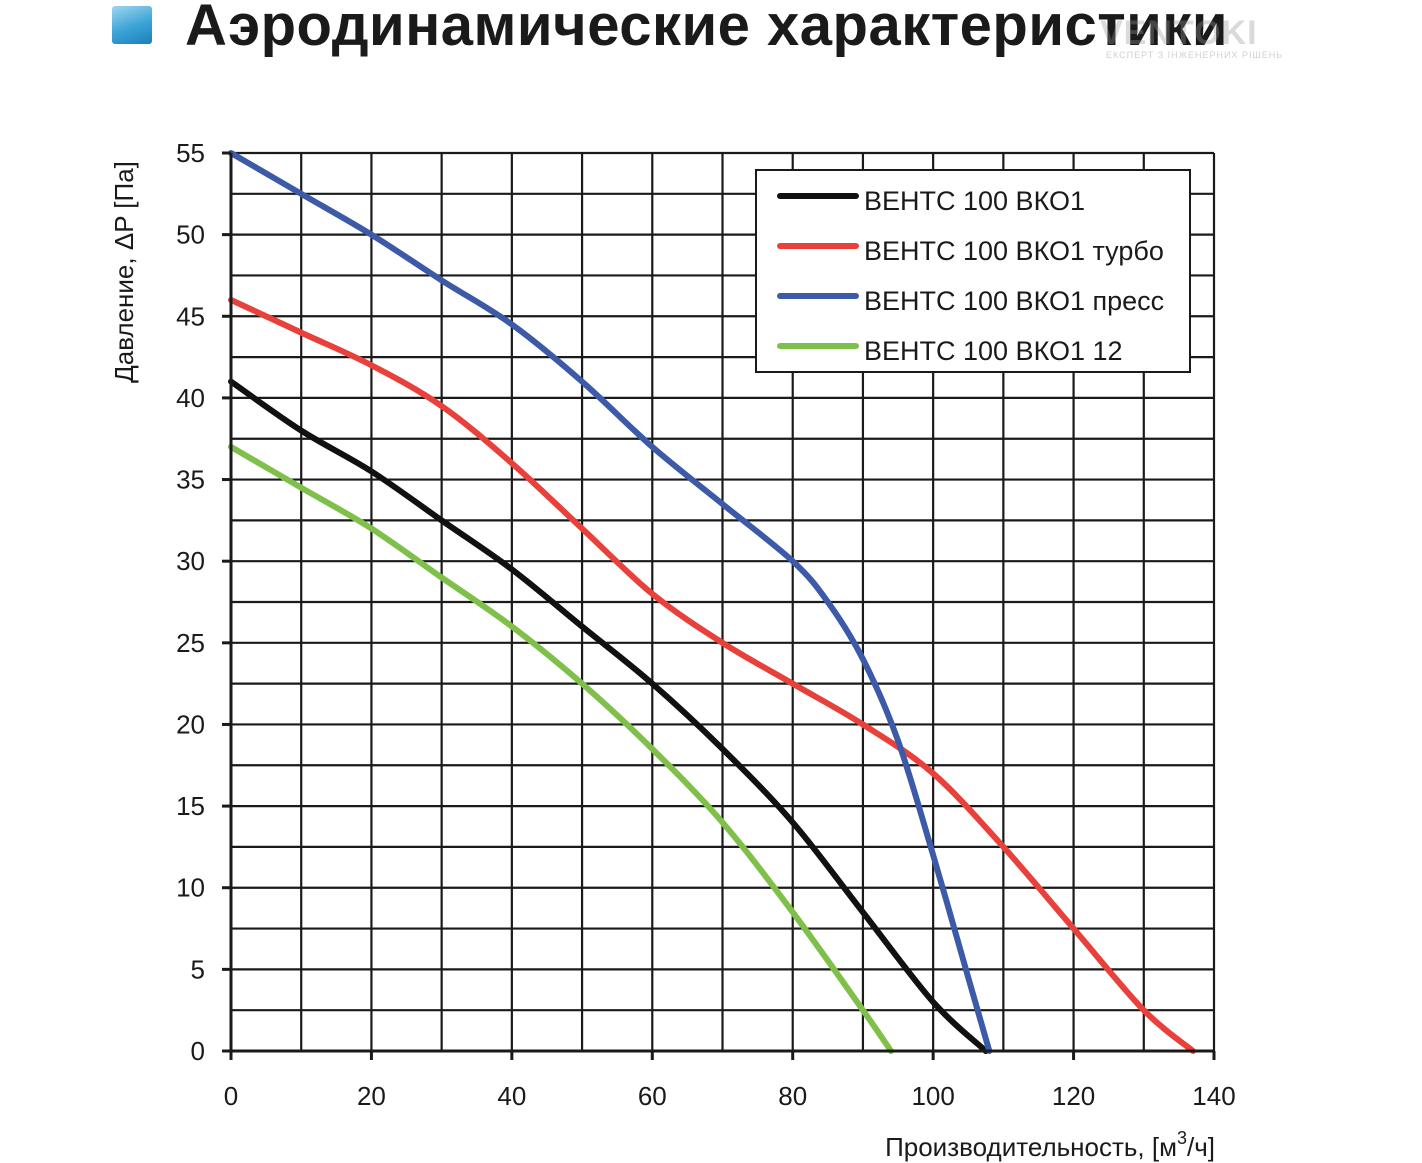 This screenshot has height=1163, width=1422. Describe the element at coordinates (1014, 301) in the screenshot. I see `legend-label: ВЕНТС 100 ВКО1 пресс` at that location.